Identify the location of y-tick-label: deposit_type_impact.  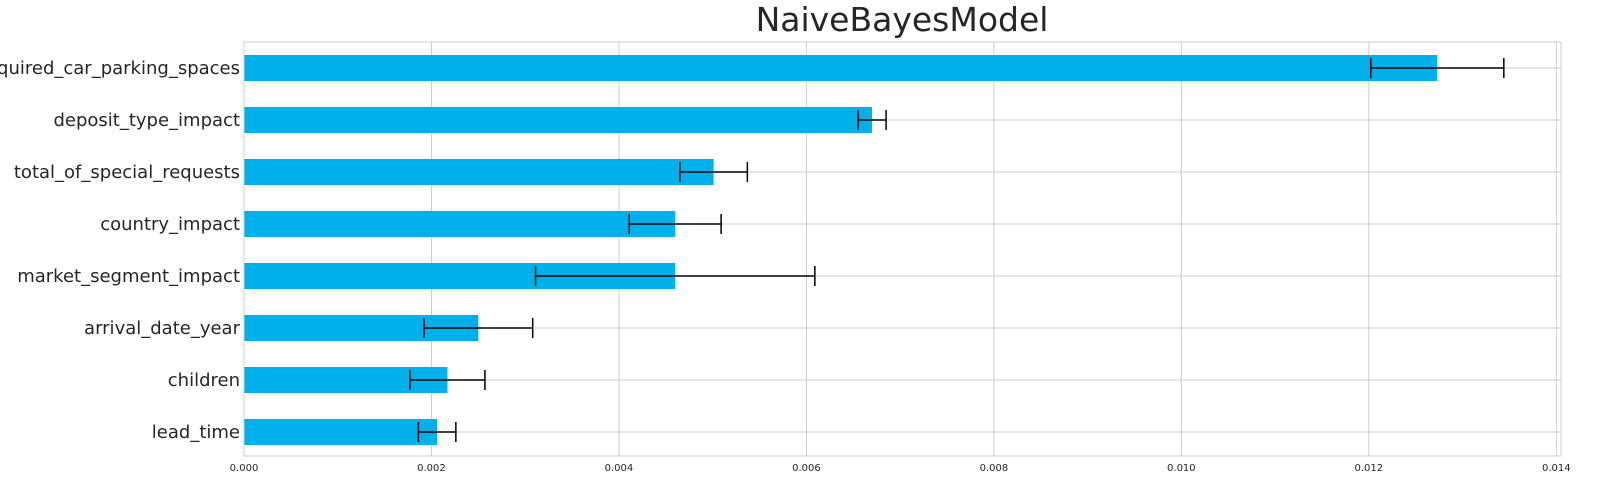
(146, 120).